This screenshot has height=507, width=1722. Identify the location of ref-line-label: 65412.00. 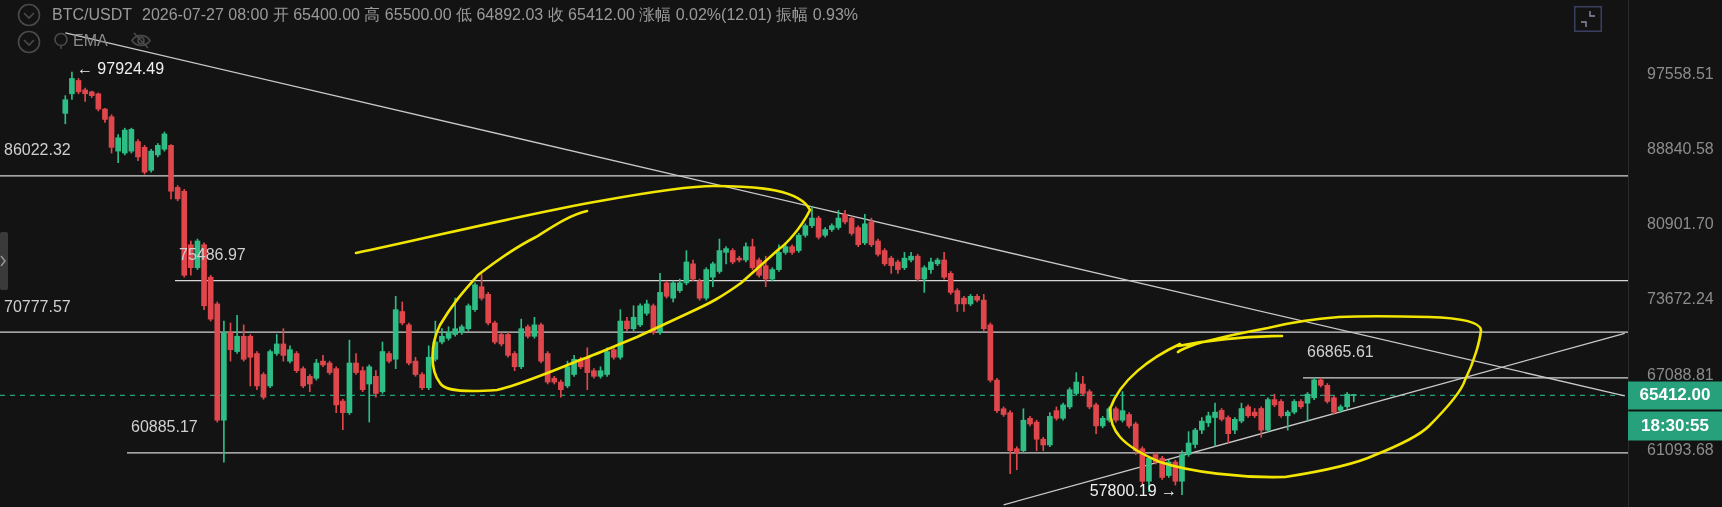
(1675, 395).